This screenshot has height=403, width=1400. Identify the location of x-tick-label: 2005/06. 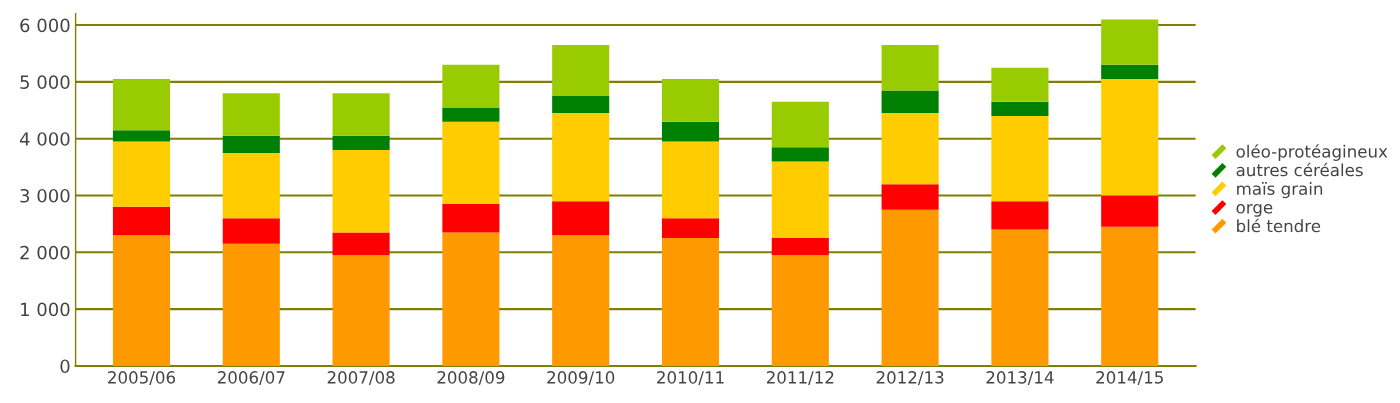
(142, 378).